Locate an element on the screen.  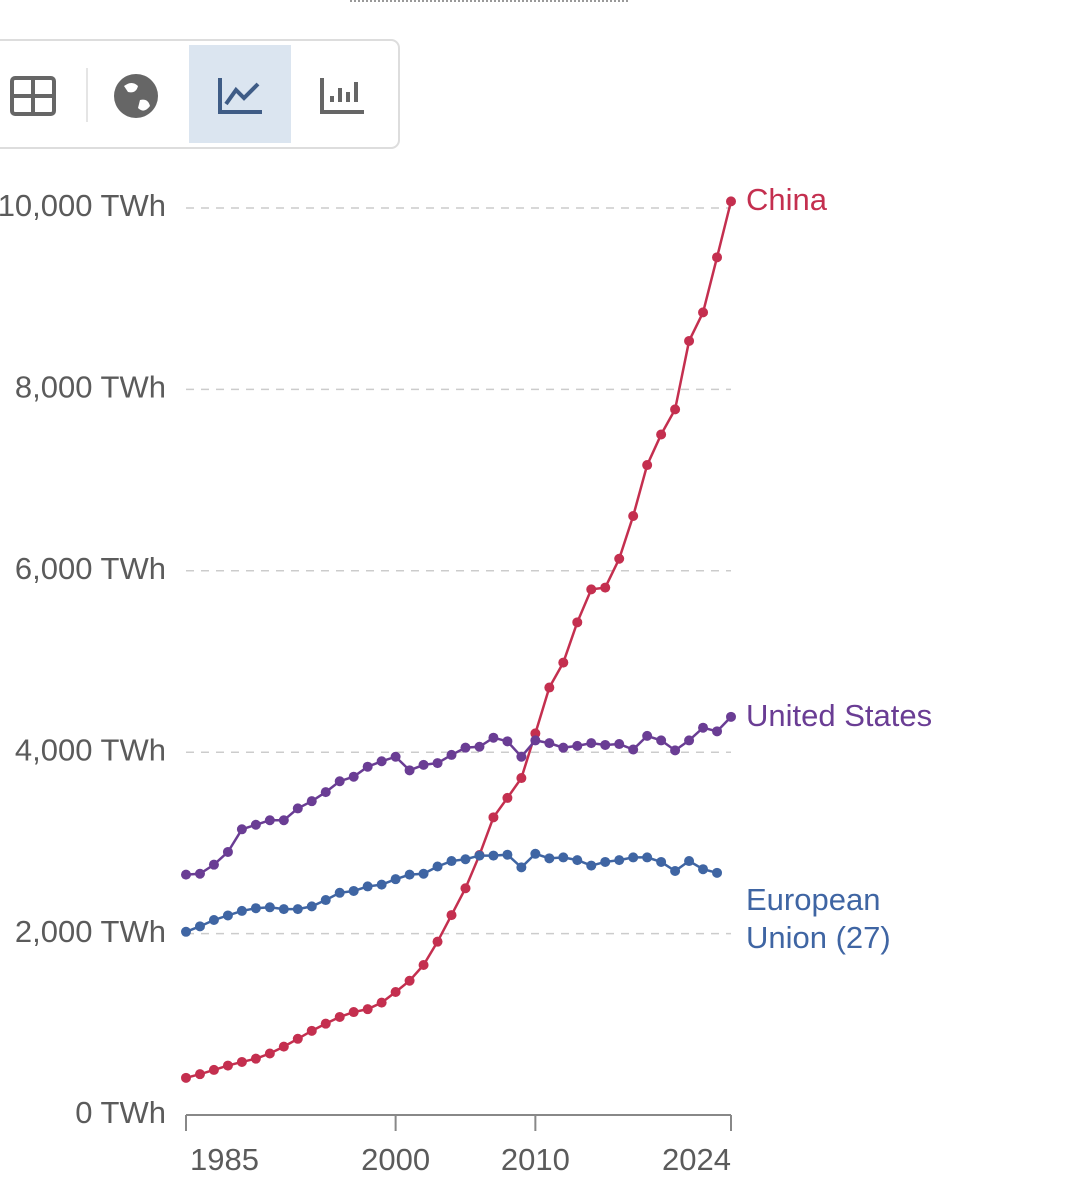
x-tick-label: 2024 is located at coordinates (696, 1159).